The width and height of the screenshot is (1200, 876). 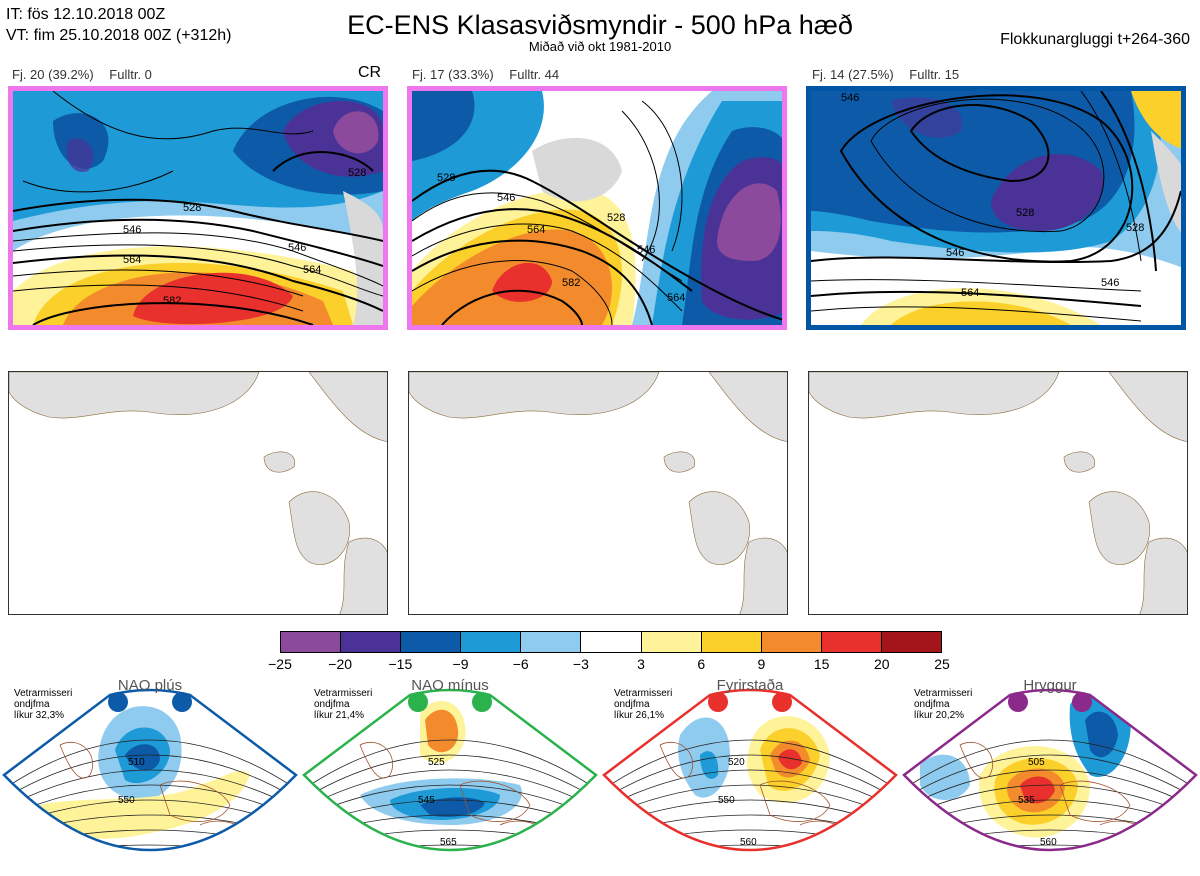 What do you see at coordinates (136, 762) in the screenshot?
I see `regime-contour-label: 510` at bounding box center [136, 762].